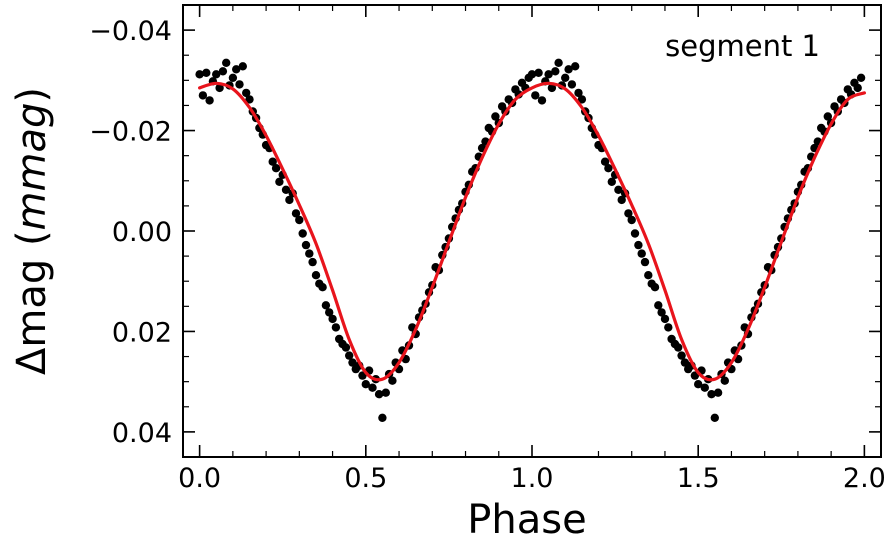  I want to click on x-tick-label: 1.5, so click(698, 478).